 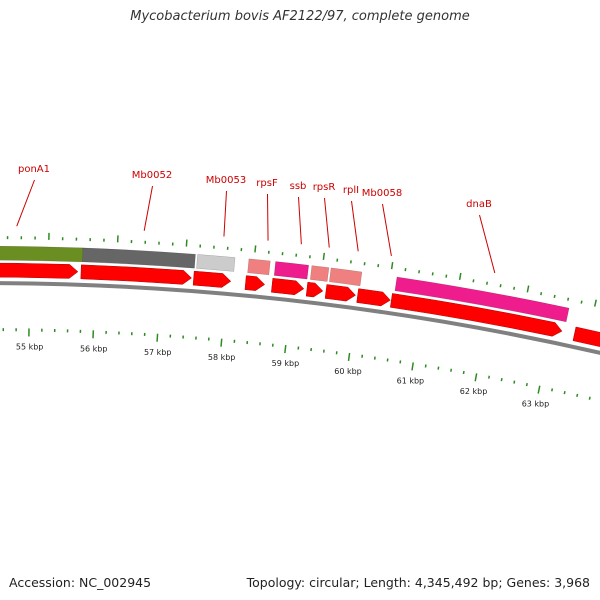 I want to click on gene-label-rpsr: rpsR, so click(x=324, y=187).